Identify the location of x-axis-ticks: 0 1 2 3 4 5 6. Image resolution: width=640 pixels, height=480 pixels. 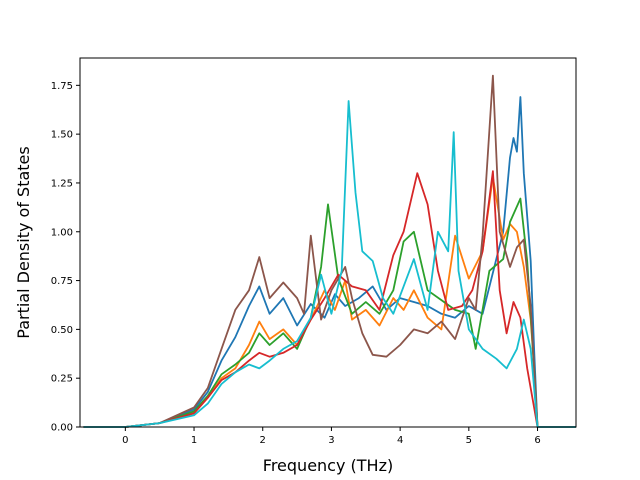
(331, 436).